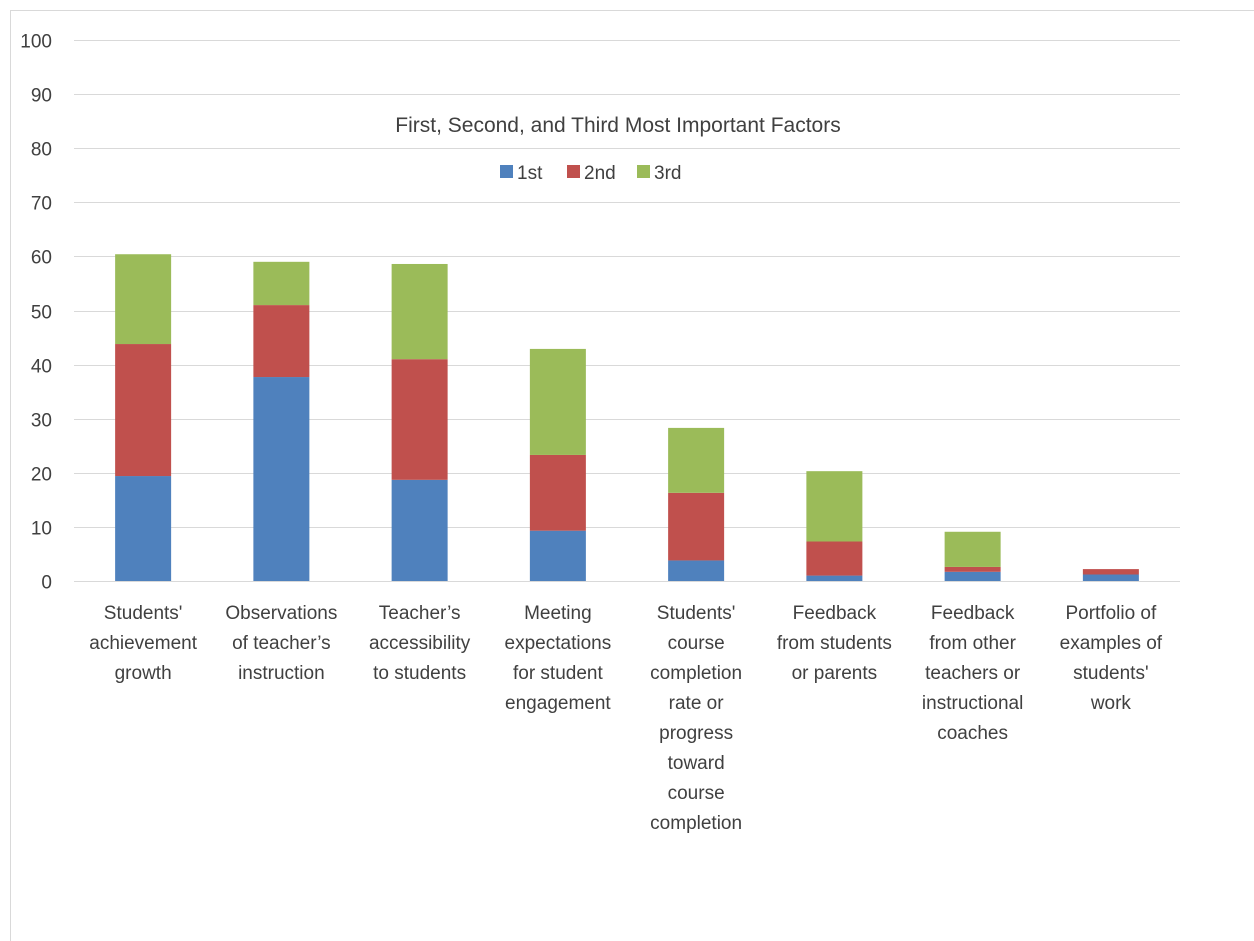  I want to click on x-tick-label: Observations of teacher’s instruction, so click(281, 643).